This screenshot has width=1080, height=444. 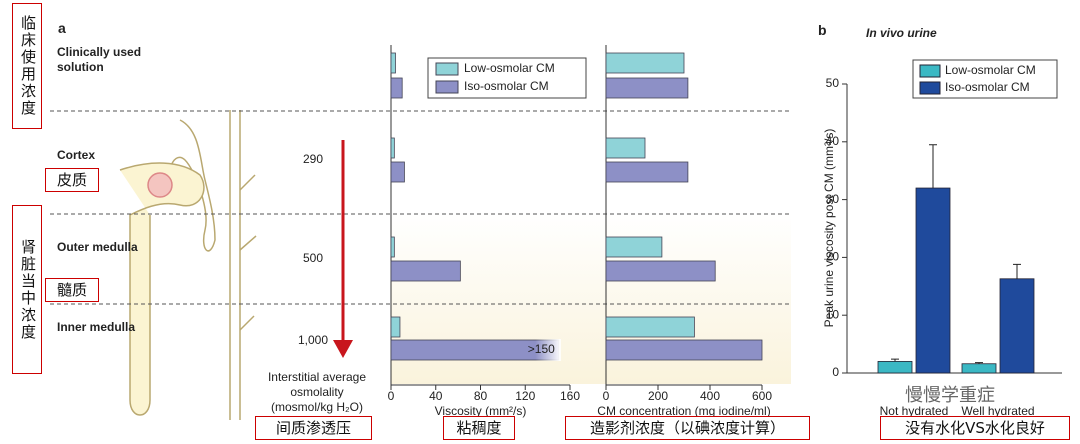 What do you see at coordinates (97, 247) in the screenshot?
I see `row-label: Outer medulla` at bounding box center [97, 247].